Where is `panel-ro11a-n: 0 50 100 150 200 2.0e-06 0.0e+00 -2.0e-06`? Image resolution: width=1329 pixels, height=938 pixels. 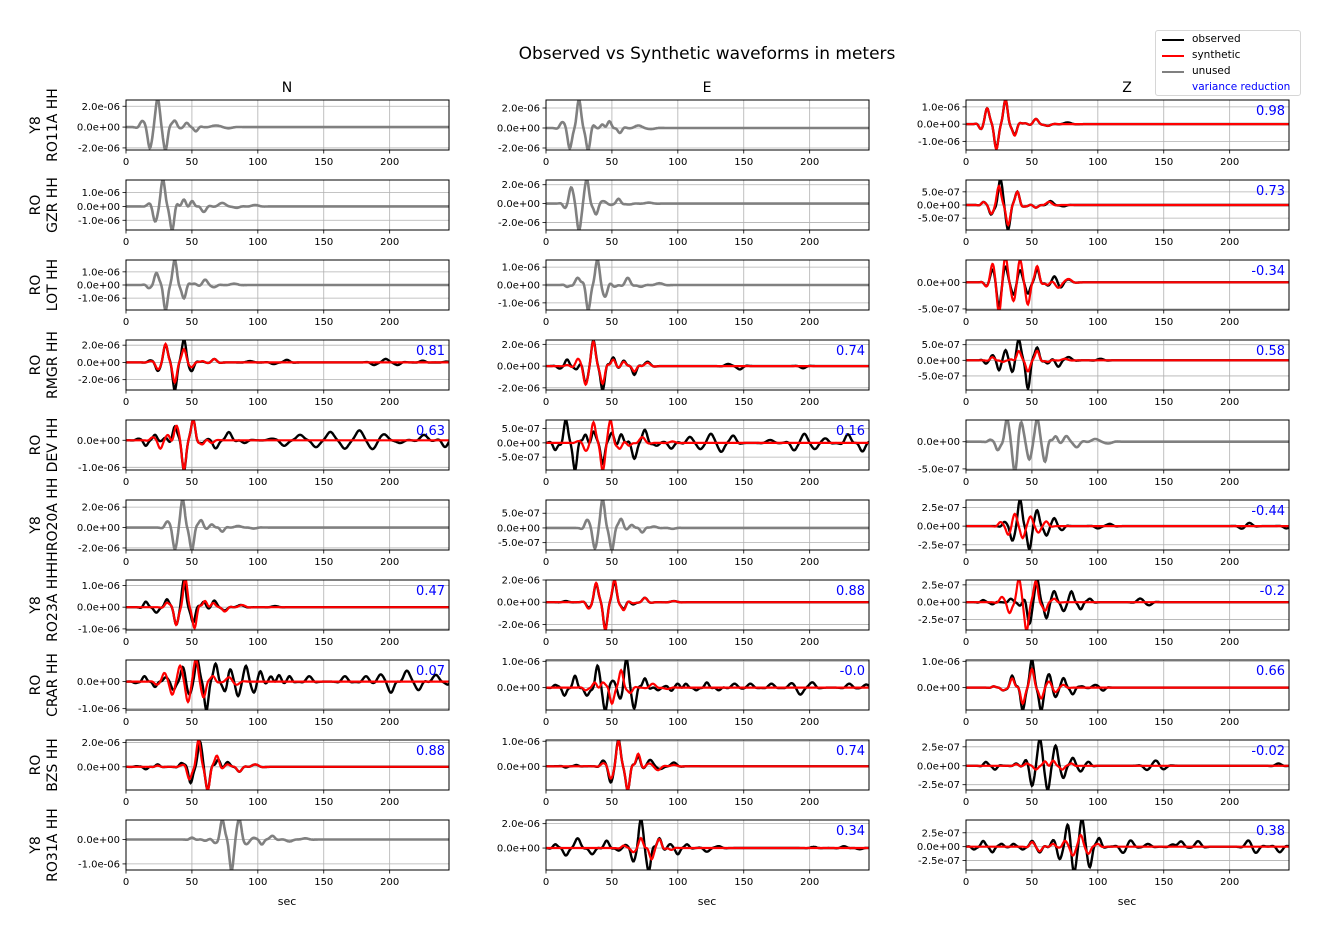 panel-ro11a-n: 0 50 100 150 200 2.0e-06 0.0e+00 -2.0e-06 is located at coordinates (263, 133).